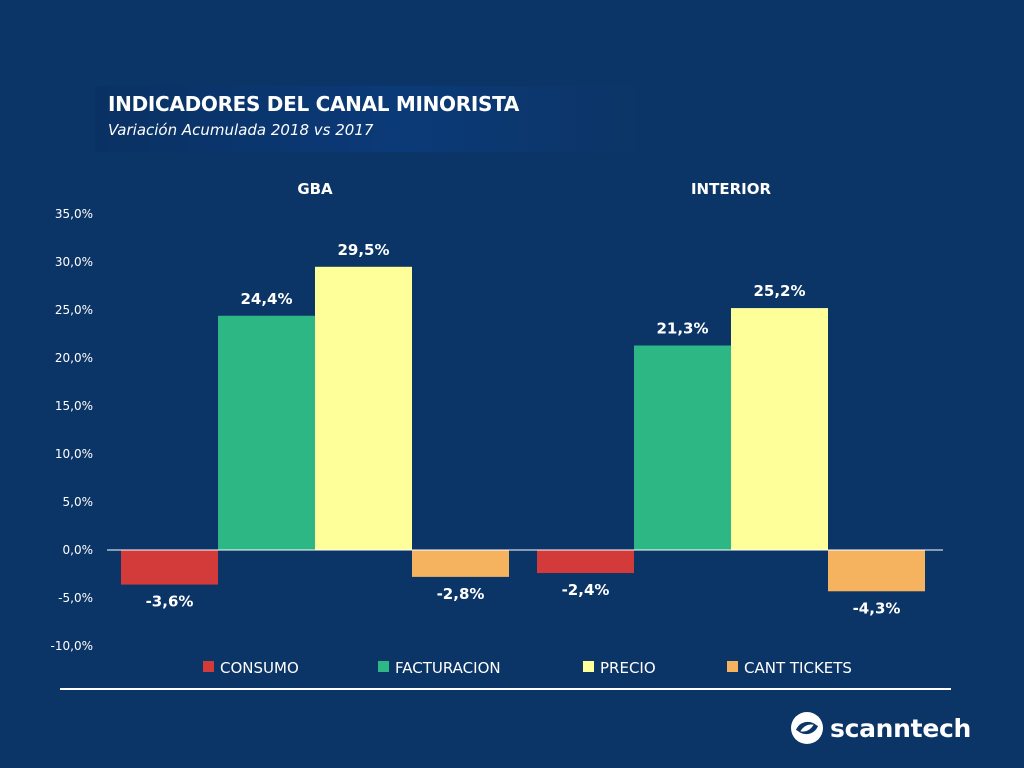 The height and width of the screenshot is (768, 1024). What do you see at coordinates (461, 594) in the screenshot?
I see `data-label: -2,8%` at bounding box center [461, 594].